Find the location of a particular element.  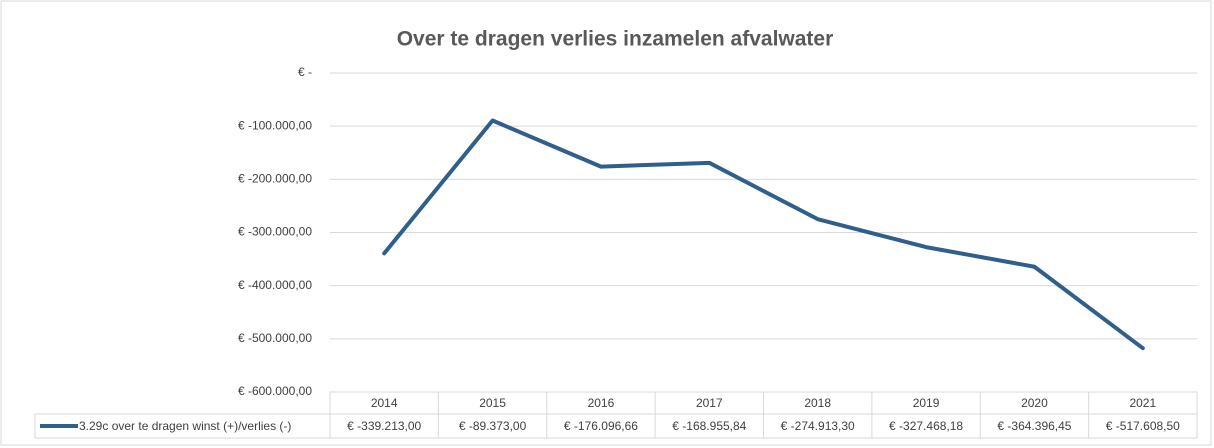

y-tick-label: € -200.000,00 is located at coordinates (275, 179).